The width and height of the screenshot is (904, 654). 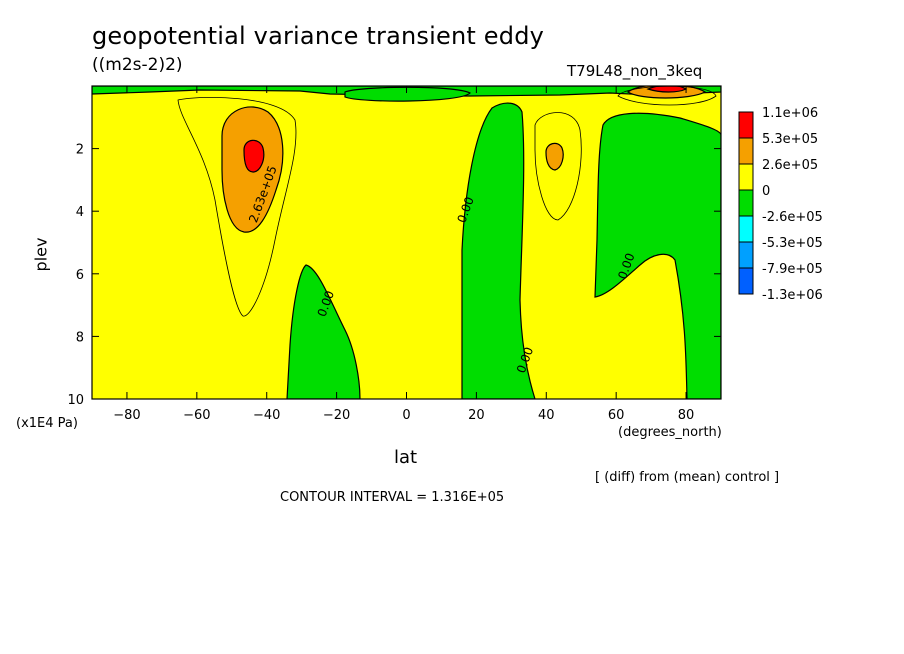 I want to click on y-tick-label: 6, so click(x=80, y=275).